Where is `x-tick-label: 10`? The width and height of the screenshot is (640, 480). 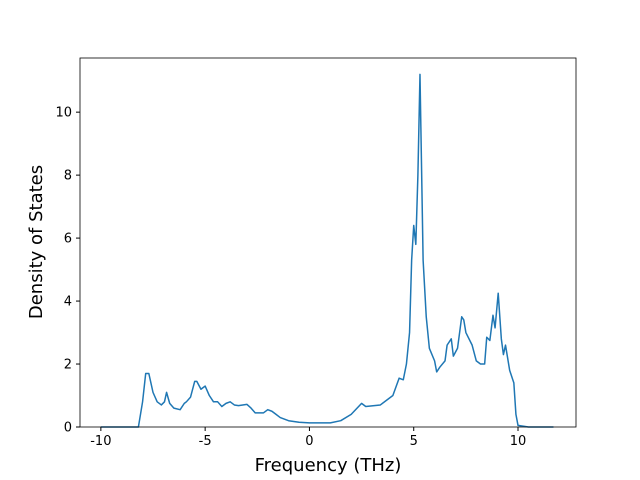
x-tick-label: 10 is located at coordinates (518, 441).